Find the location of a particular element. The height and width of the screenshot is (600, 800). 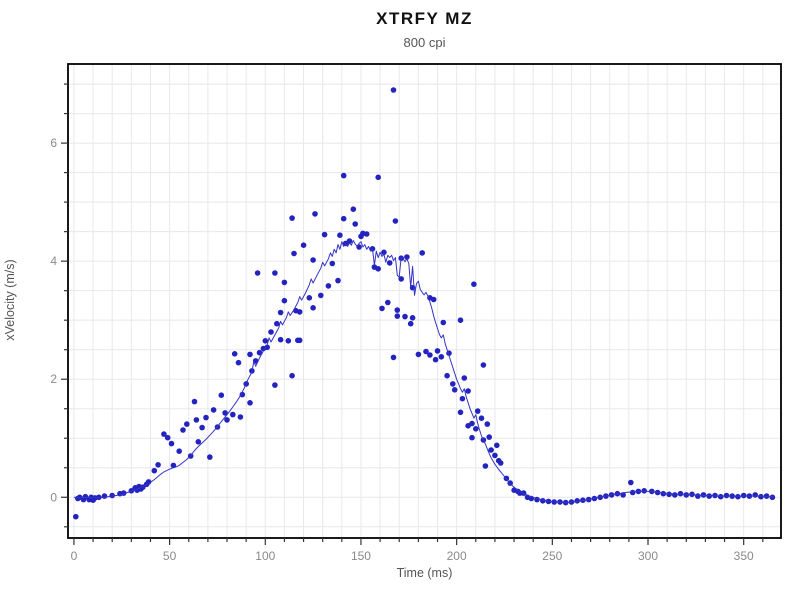

x-tick-label: 200 is located at coordinates (457, 556).